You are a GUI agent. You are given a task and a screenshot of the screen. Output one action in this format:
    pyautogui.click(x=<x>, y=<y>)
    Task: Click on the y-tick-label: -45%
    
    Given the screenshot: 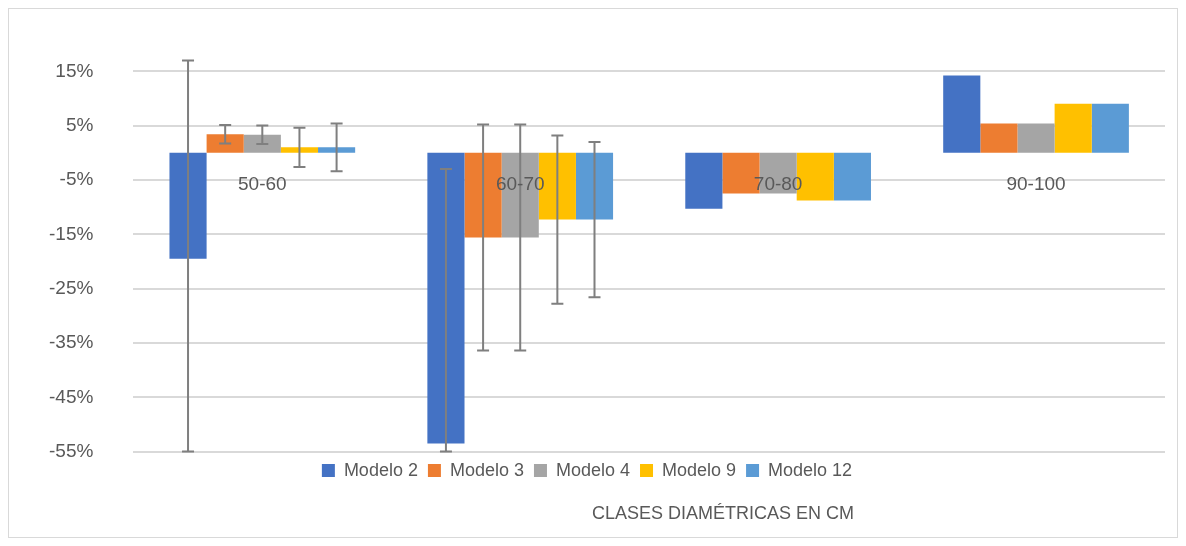 What is the action you would take?
    pyautogui.click(x=71, y=396)
    